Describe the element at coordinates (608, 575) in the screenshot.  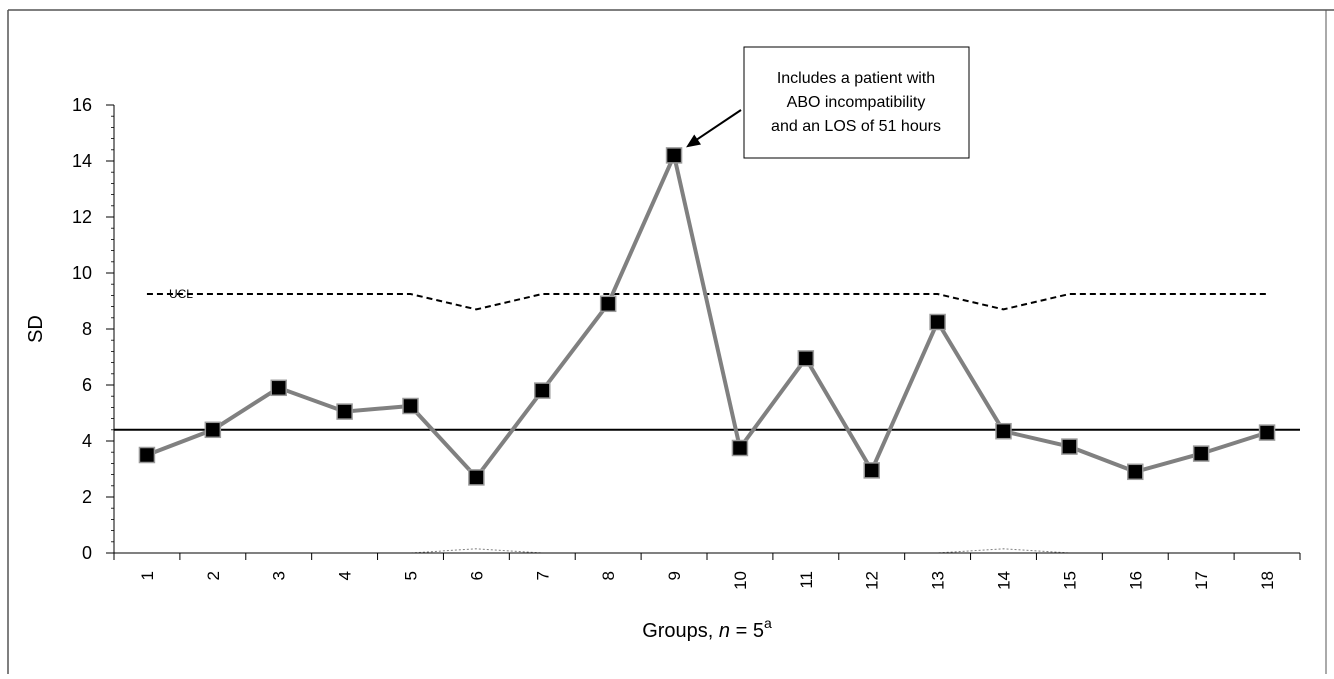
I see `x-tick-label: 8` at that location.